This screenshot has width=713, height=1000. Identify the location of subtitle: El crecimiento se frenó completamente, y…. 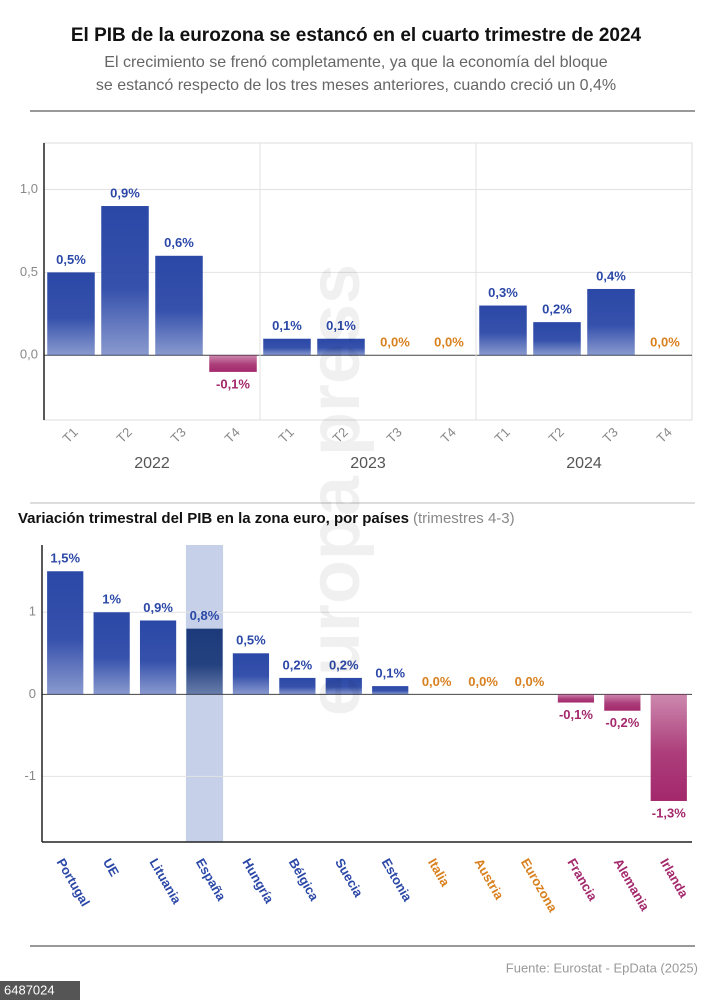
(356, 62).